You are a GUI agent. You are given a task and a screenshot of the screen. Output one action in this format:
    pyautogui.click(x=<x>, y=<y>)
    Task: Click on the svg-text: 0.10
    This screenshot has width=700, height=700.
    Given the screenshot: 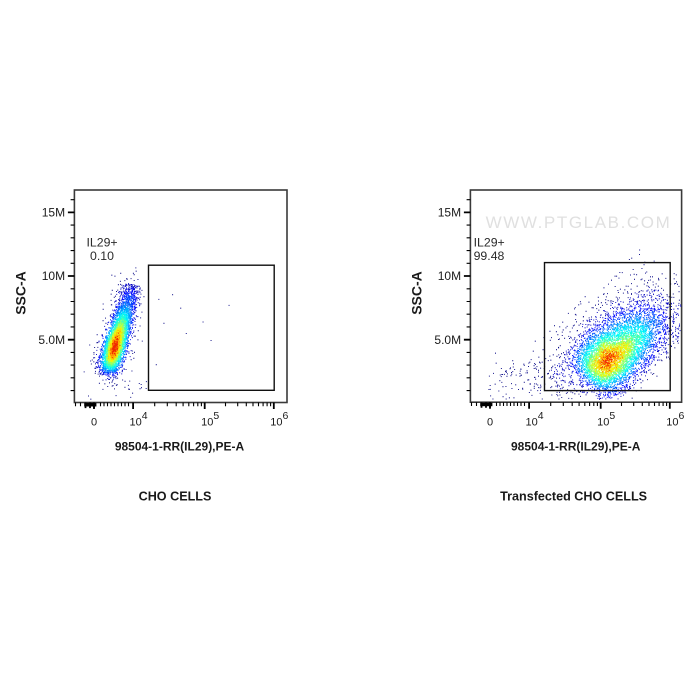 What is the action you would take?
    pyautogui.click(x=102, y=256)
    